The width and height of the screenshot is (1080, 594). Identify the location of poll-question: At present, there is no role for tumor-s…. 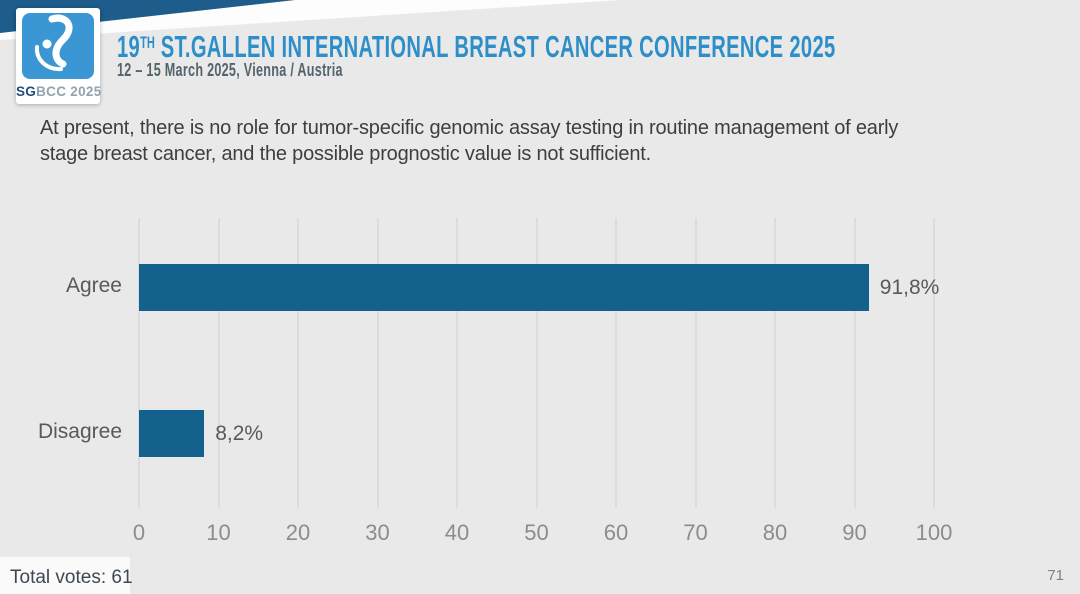
(469, 141).